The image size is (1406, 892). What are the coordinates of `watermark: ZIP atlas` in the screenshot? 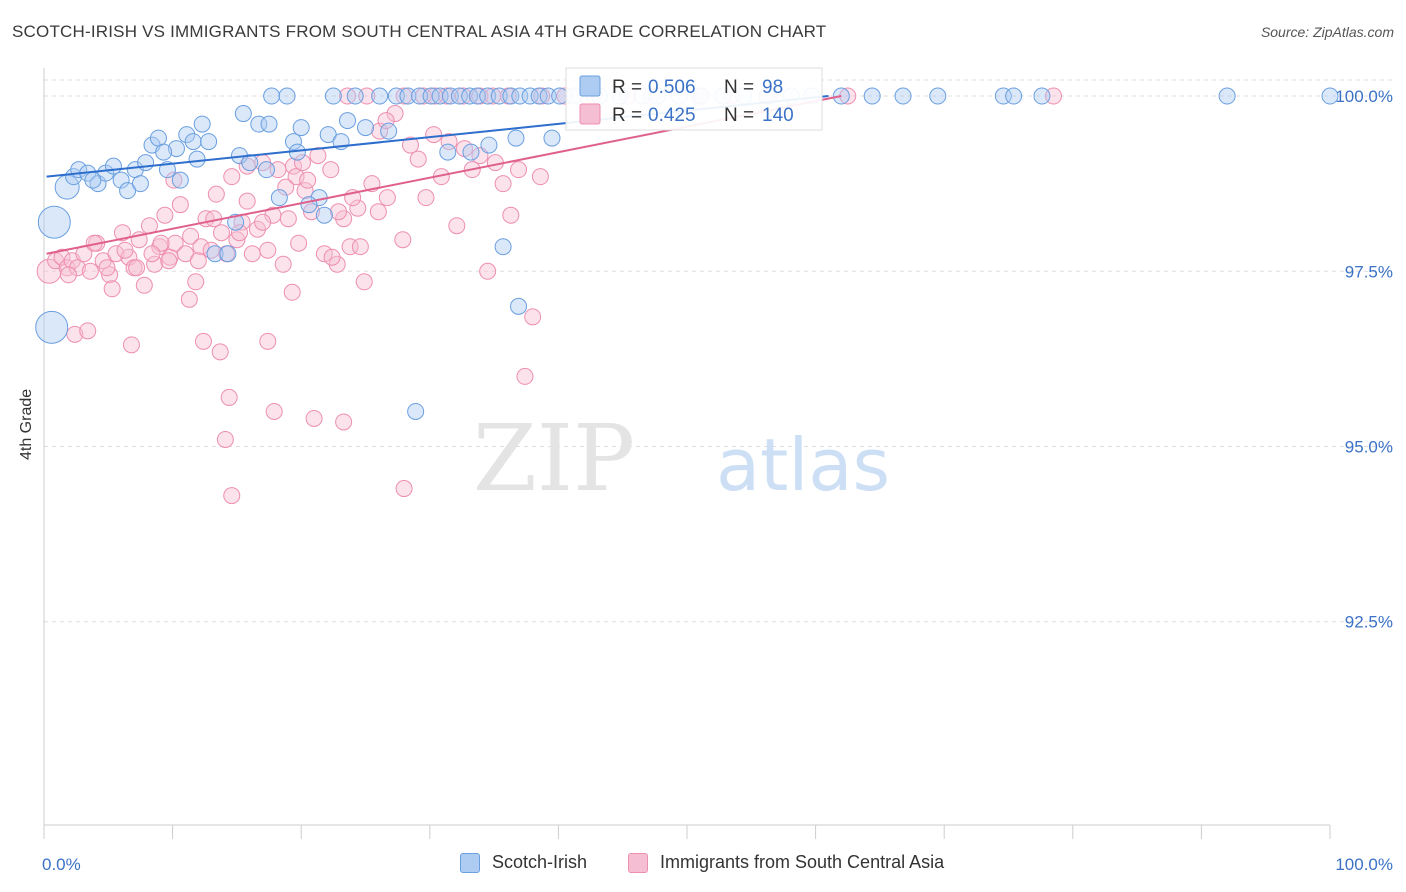 It's located at (681, 458).